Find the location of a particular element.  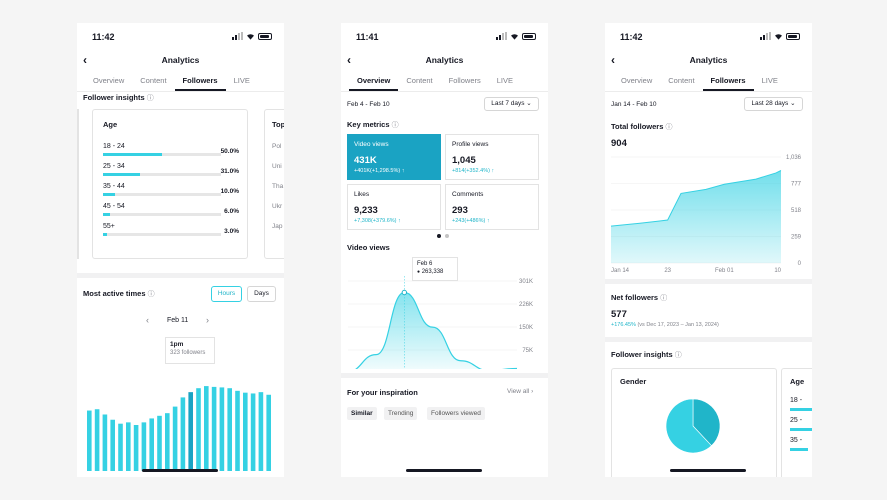

metric-tile-profile-views: Profile views 1,045 +814(+352.4%) ↑ is located at coordinates (492, 157).